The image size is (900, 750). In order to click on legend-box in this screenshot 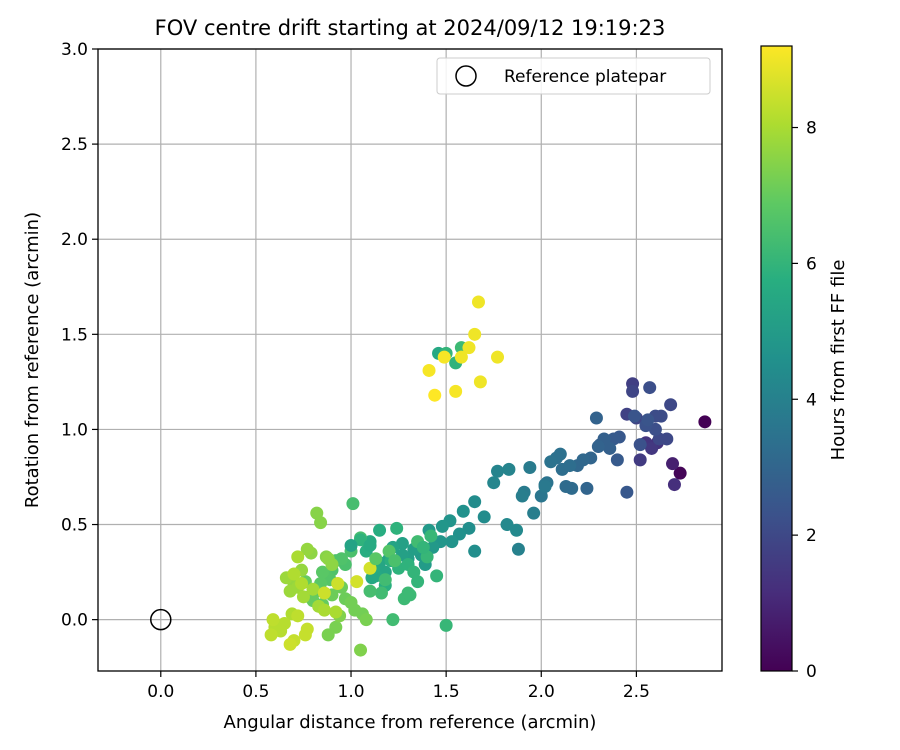, I will do `click(573, 76)`.